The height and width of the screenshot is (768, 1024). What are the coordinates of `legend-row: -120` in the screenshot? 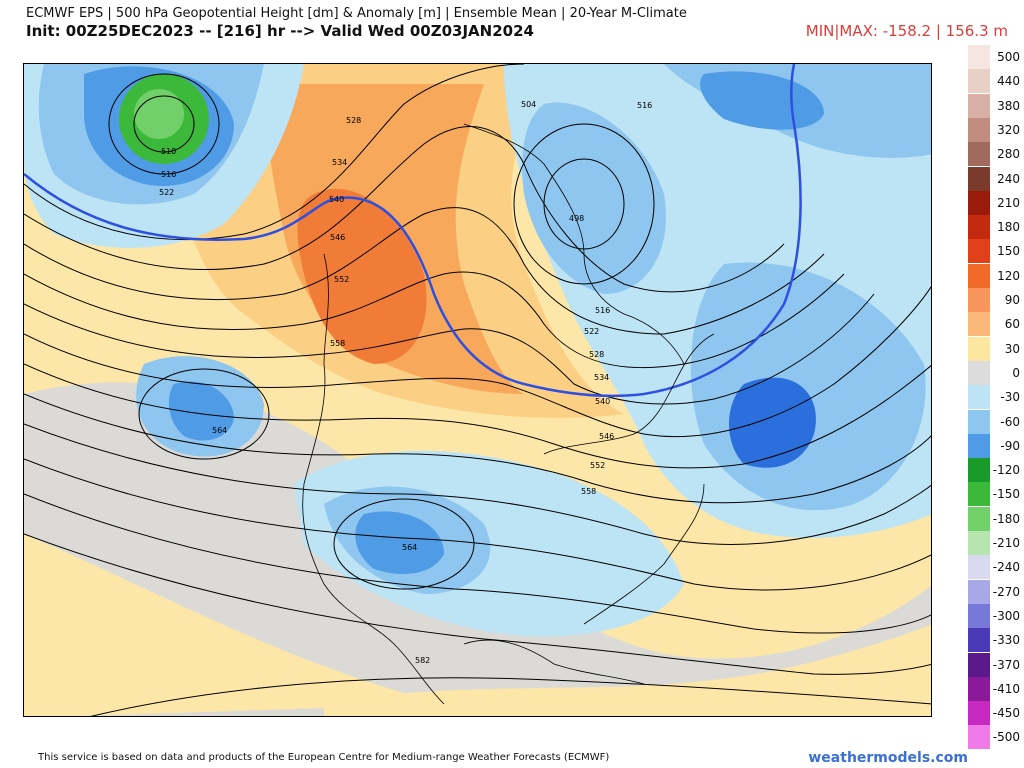 It's located at (994, 470).